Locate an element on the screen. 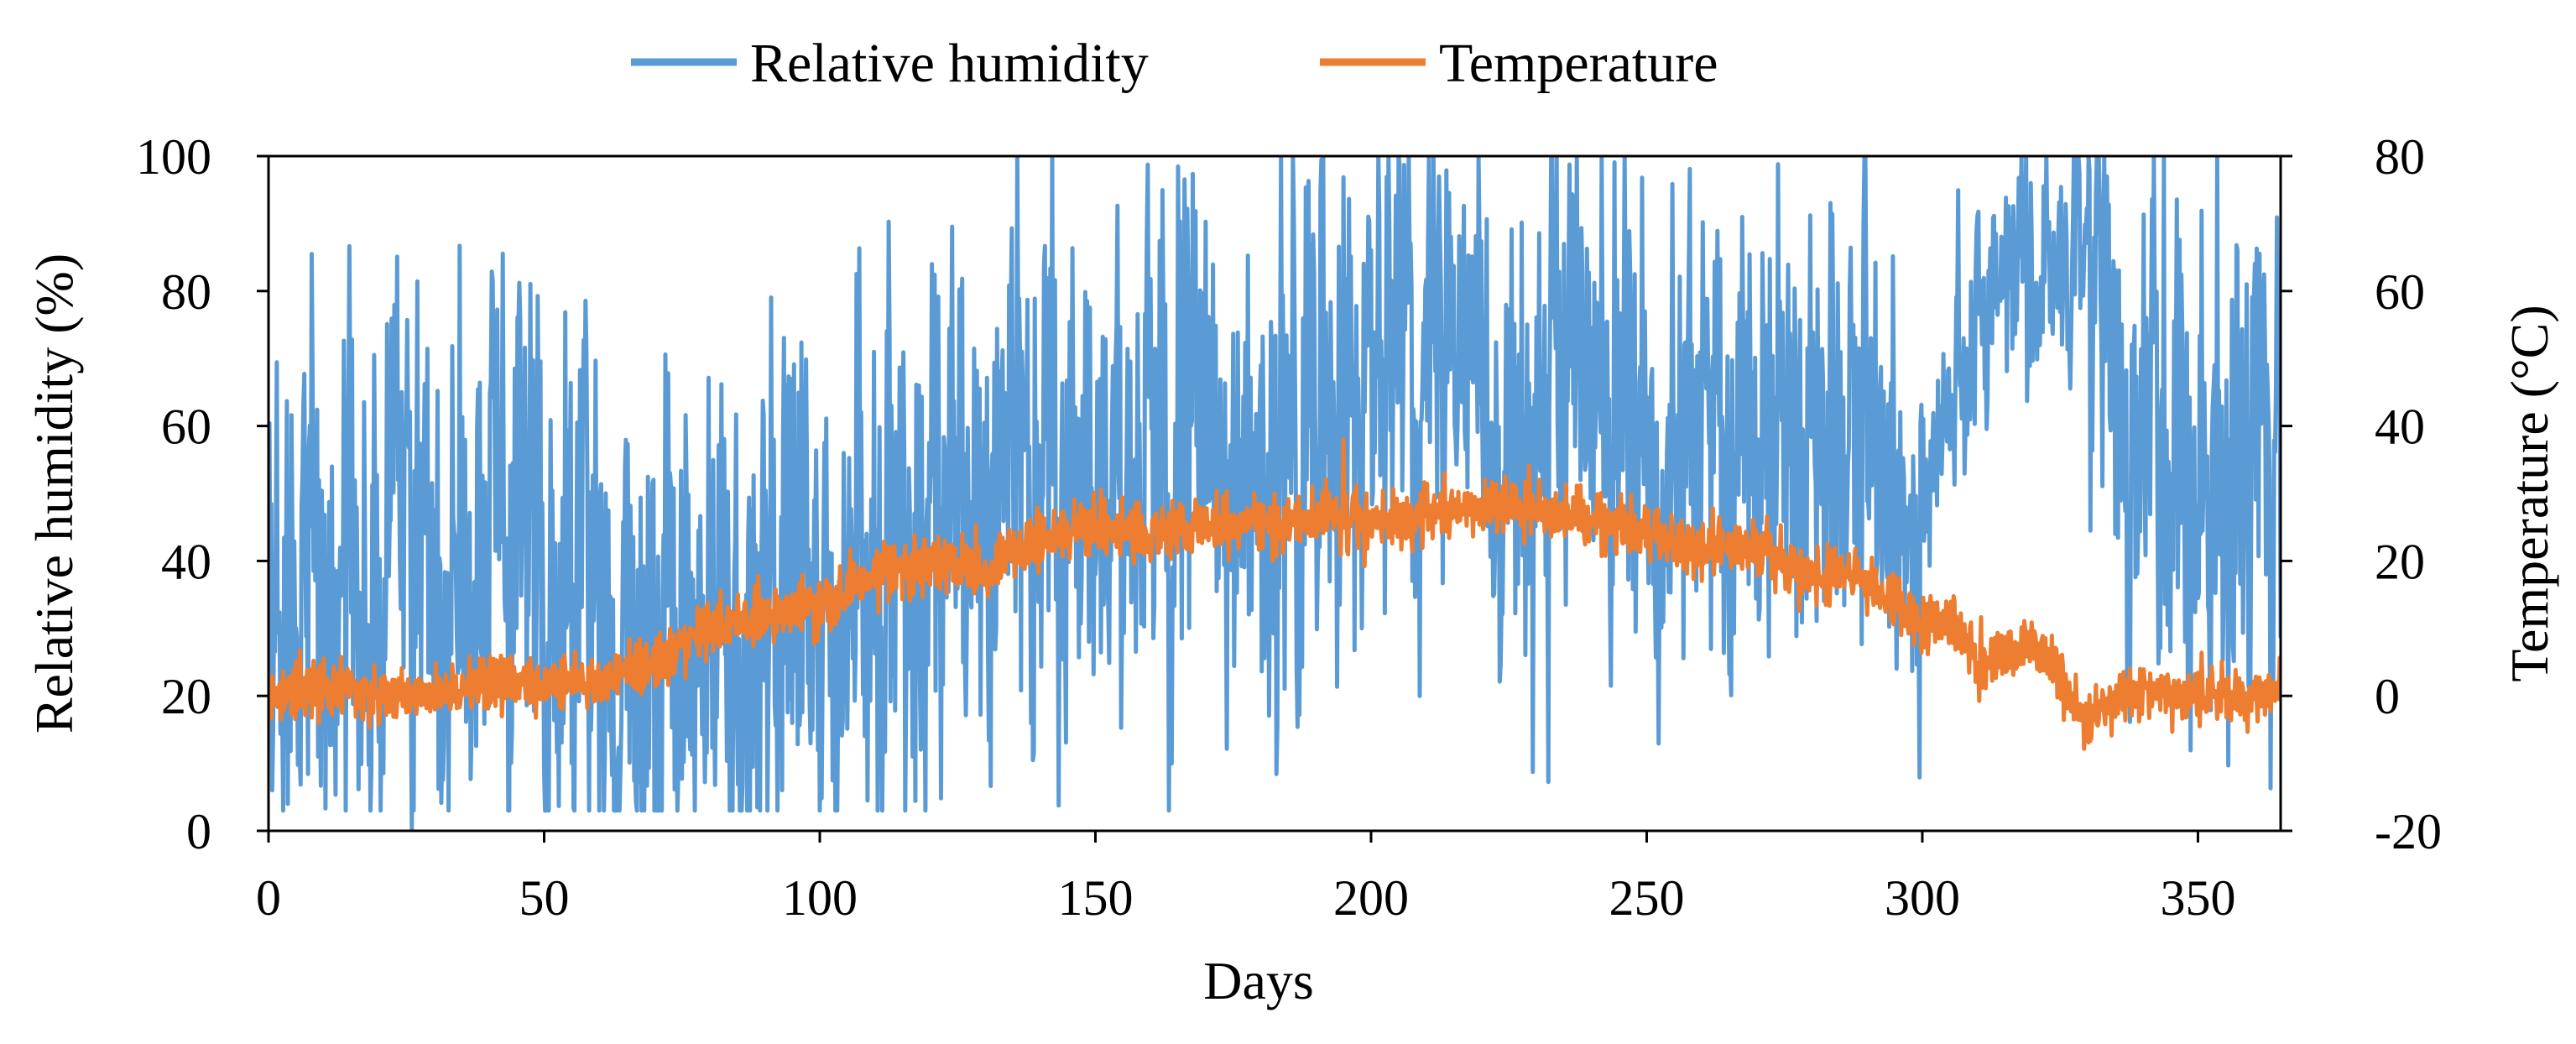  y2-tick-label: 20 is located at coordinates (2400, 562).